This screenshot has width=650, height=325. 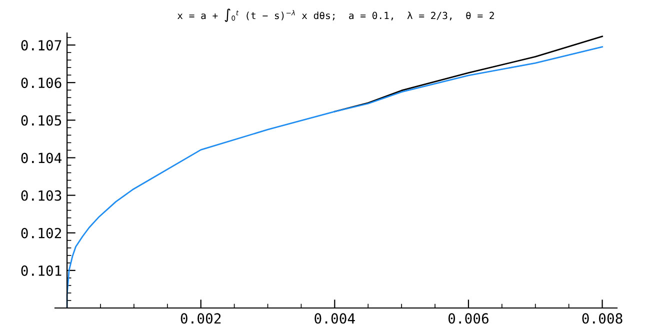 I want to click on y-tick-label: 0.106, so click(x=41, y=83).